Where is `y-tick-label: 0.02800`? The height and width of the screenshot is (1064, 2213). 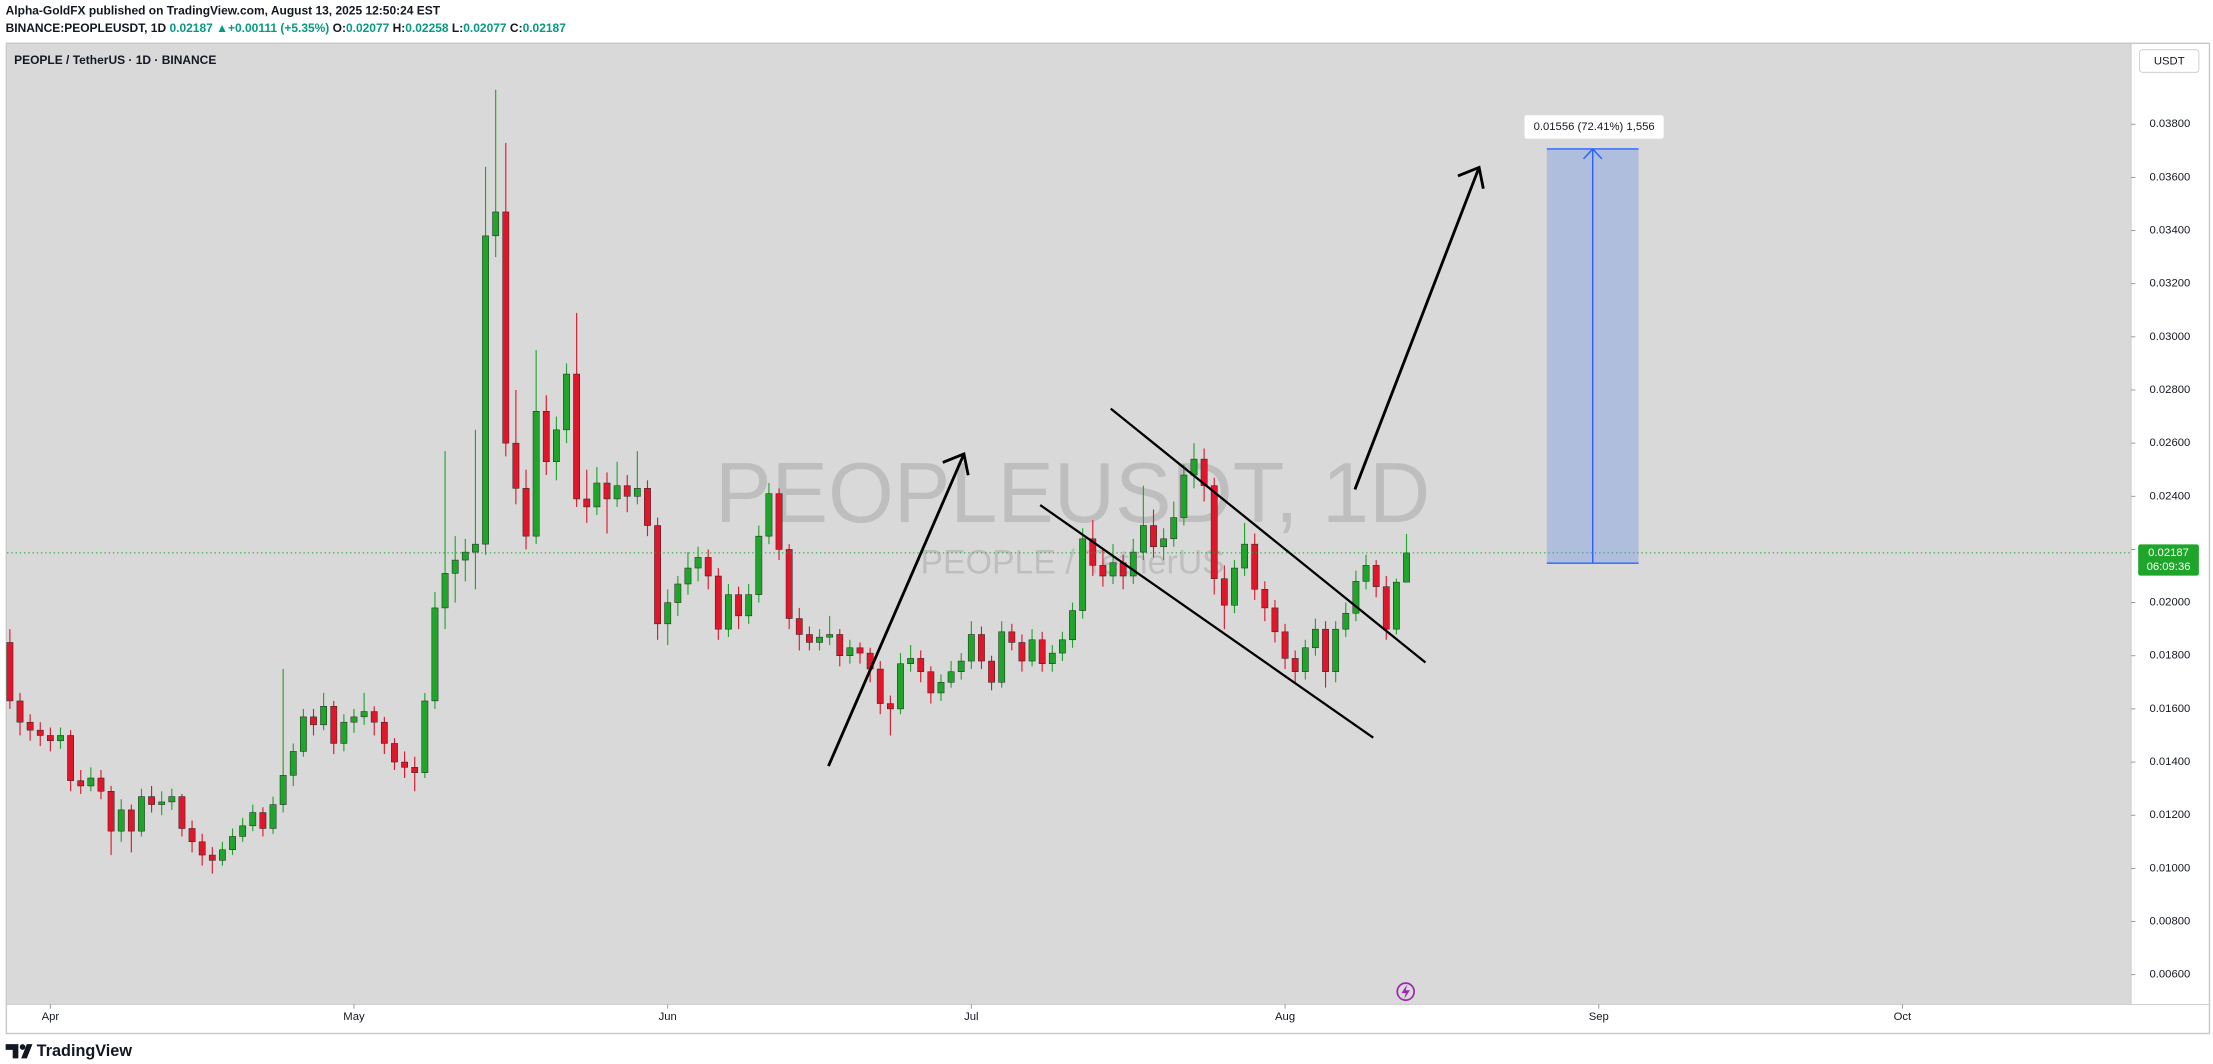 y-tick-label: 0.02800 is located at coordinates (2169, 390).